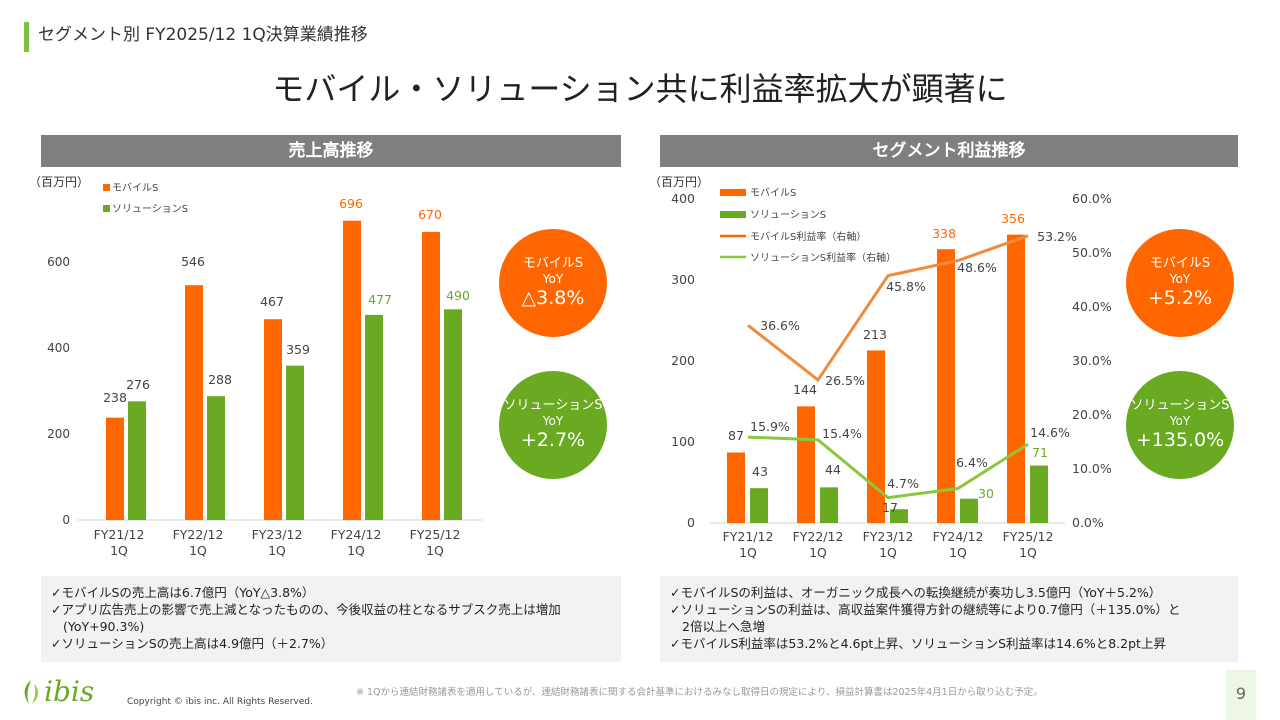 This screenshot has height=720, width=1280. I want to click on profit-y-tick-label: 200, so click(683, 360).